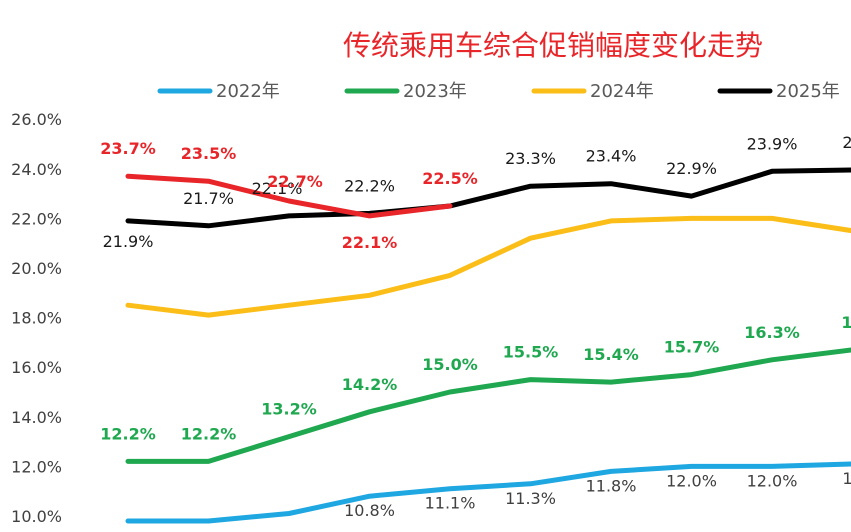 The height and width of the screenshot is (532, 851). Describe the element at coordinates (622, 91) in the screenshot. I see `legend-label: 2024年` at that location.